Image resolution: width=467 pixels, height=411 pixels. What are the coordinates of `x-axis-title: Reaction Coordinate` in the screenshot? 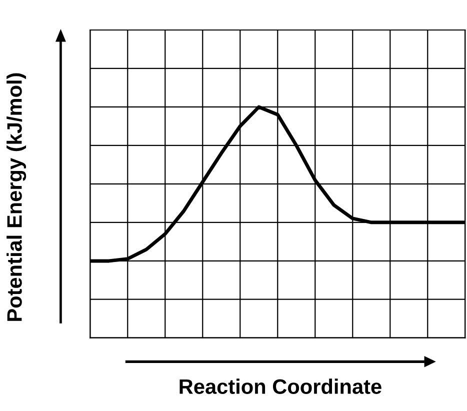 It's located at (281, 386).